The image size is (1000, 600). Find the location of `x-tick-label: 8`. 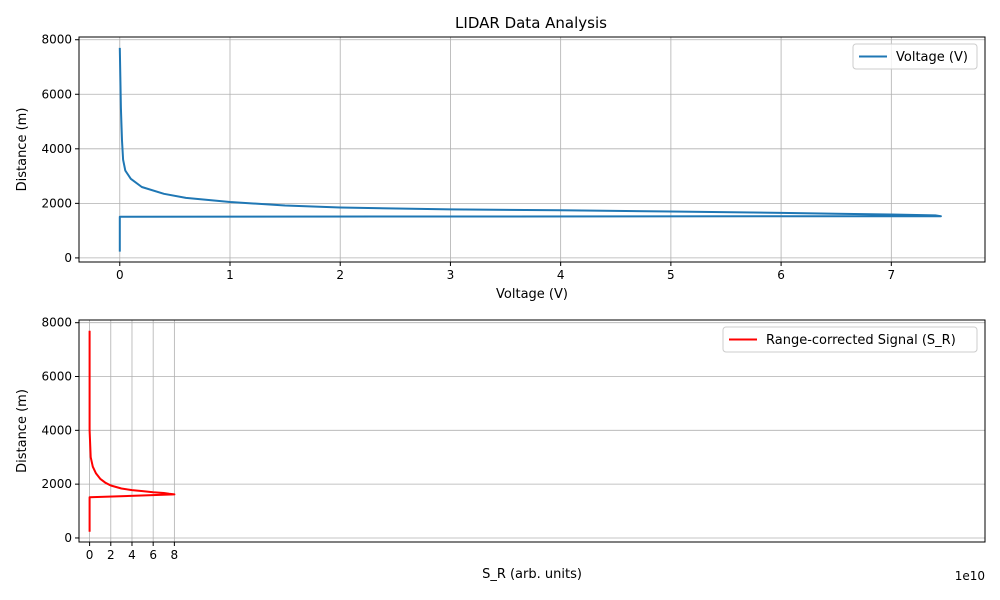

x-tick-label: 8 is located at coordinates (175, 555).